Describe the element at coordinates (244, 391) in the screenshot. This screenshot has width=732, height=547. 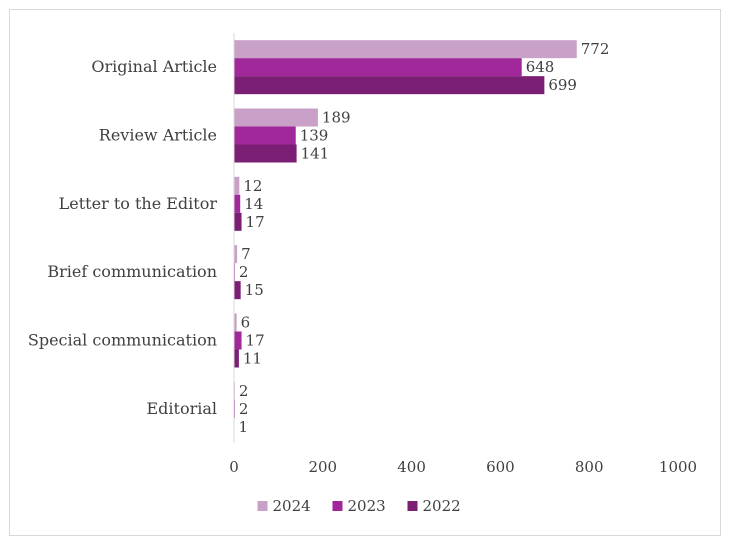
I see `data-label-2024: 2` at that location.